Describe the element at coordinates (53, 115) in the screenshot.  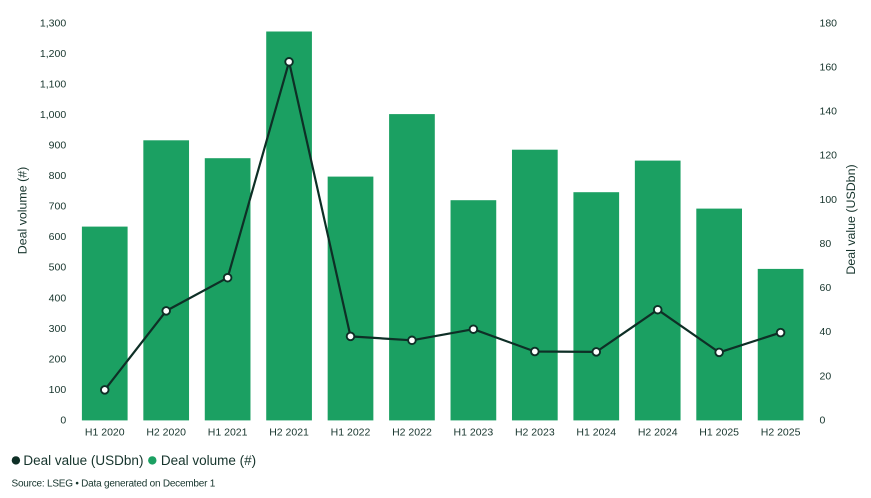
I see `svg-text: 1,000` at that location.